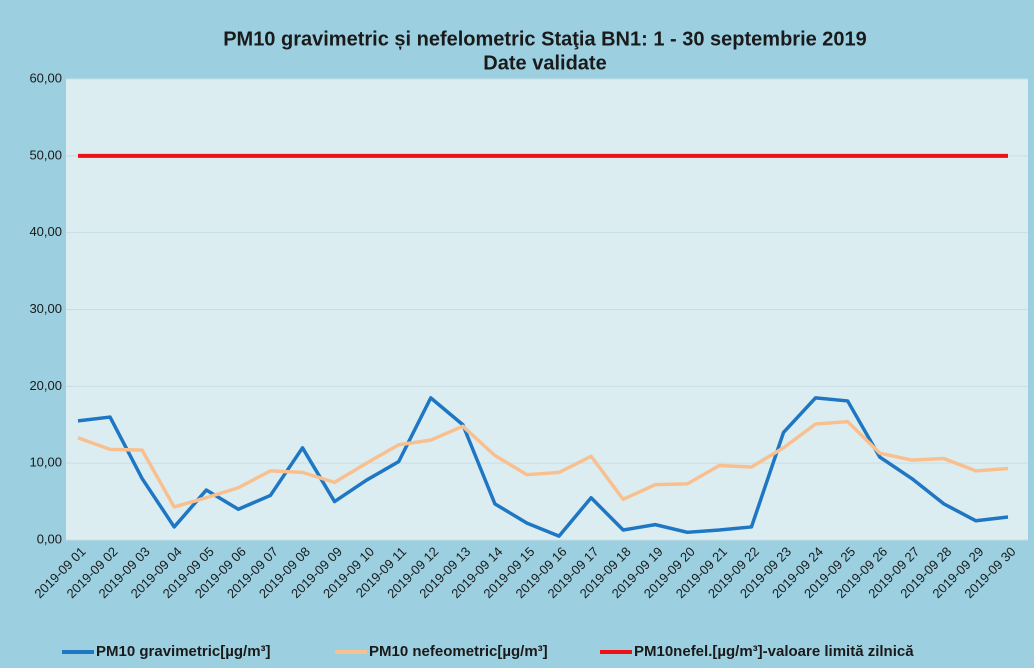  Describe the element at coordinates (45, 462) in the screenshot. I see `y-tick-label: 10,00` at that location.